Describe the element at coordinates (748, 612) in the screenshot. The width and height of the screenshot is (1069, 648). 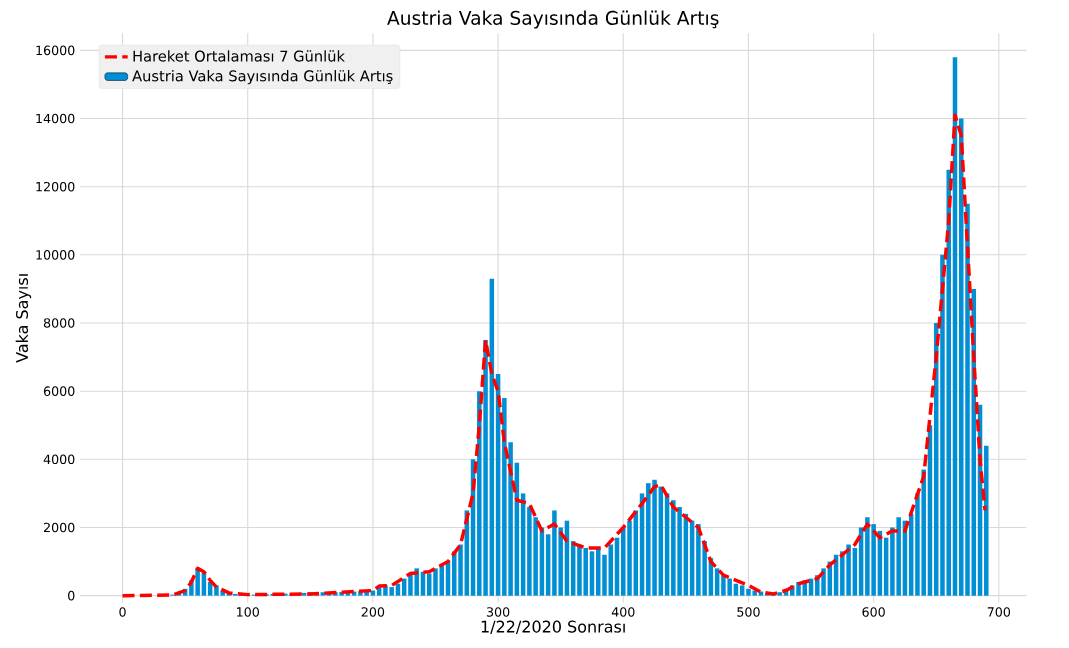
I see `x-tick-label: 500` at that location.